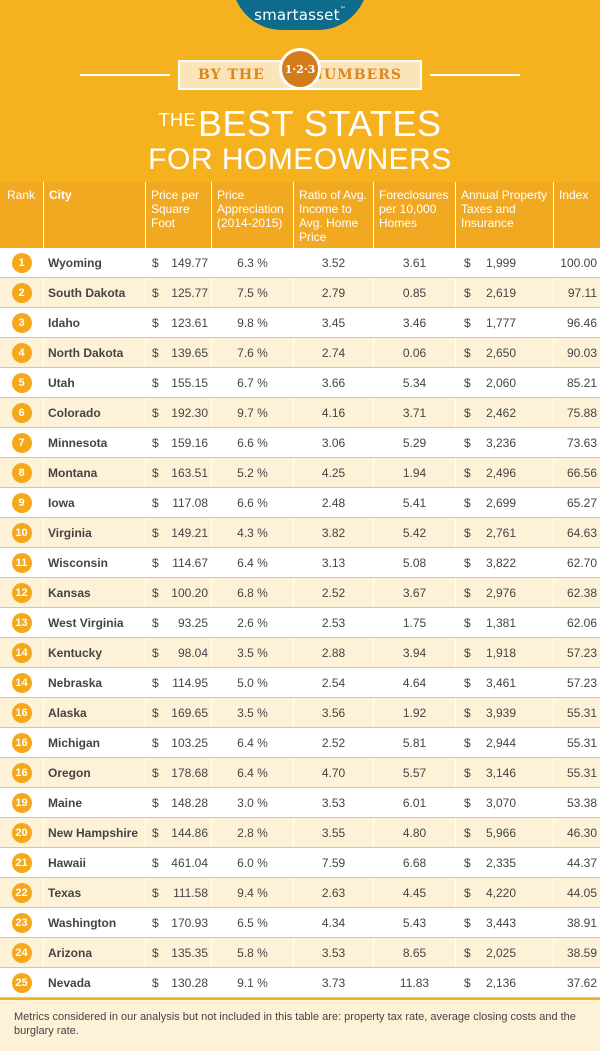  Describe the element at coordinates (179, 502) in the screenshot. I see `price-cell: $117.08` at that location.